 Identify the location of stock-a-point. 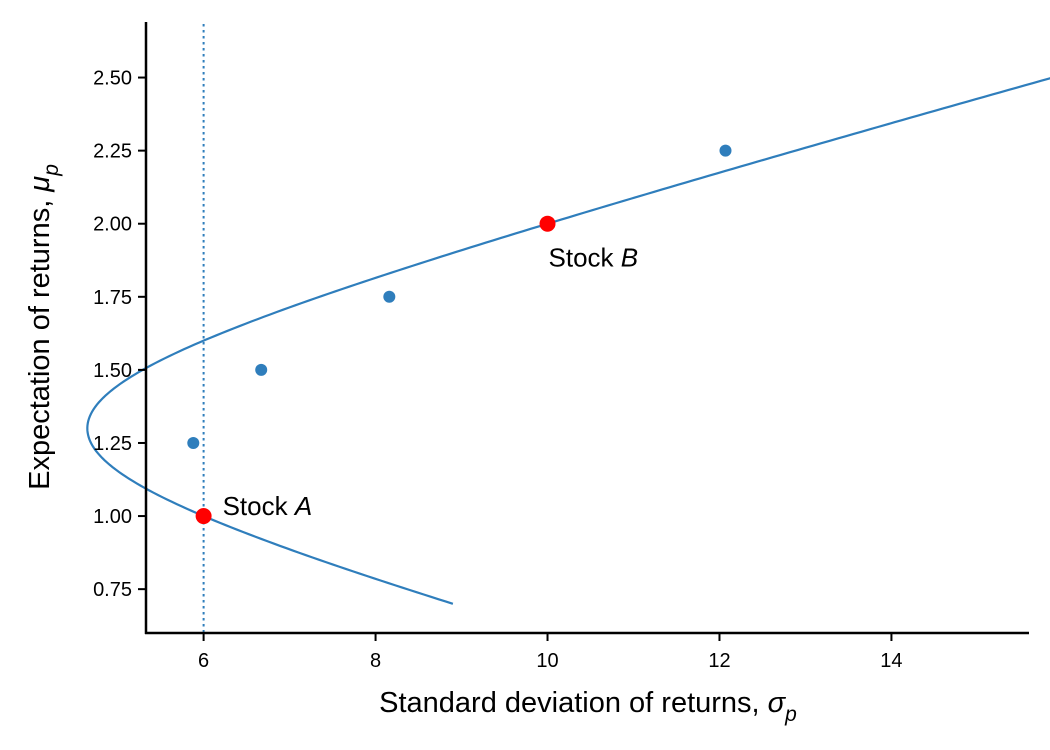
(203, 516).